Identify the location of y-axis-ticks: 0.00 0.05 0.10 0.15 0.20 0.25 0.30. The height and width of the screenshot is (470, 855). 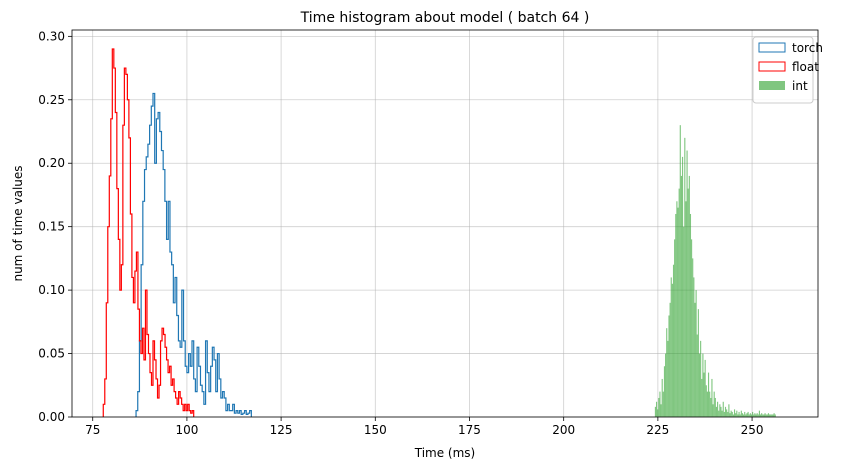
(55, 226).